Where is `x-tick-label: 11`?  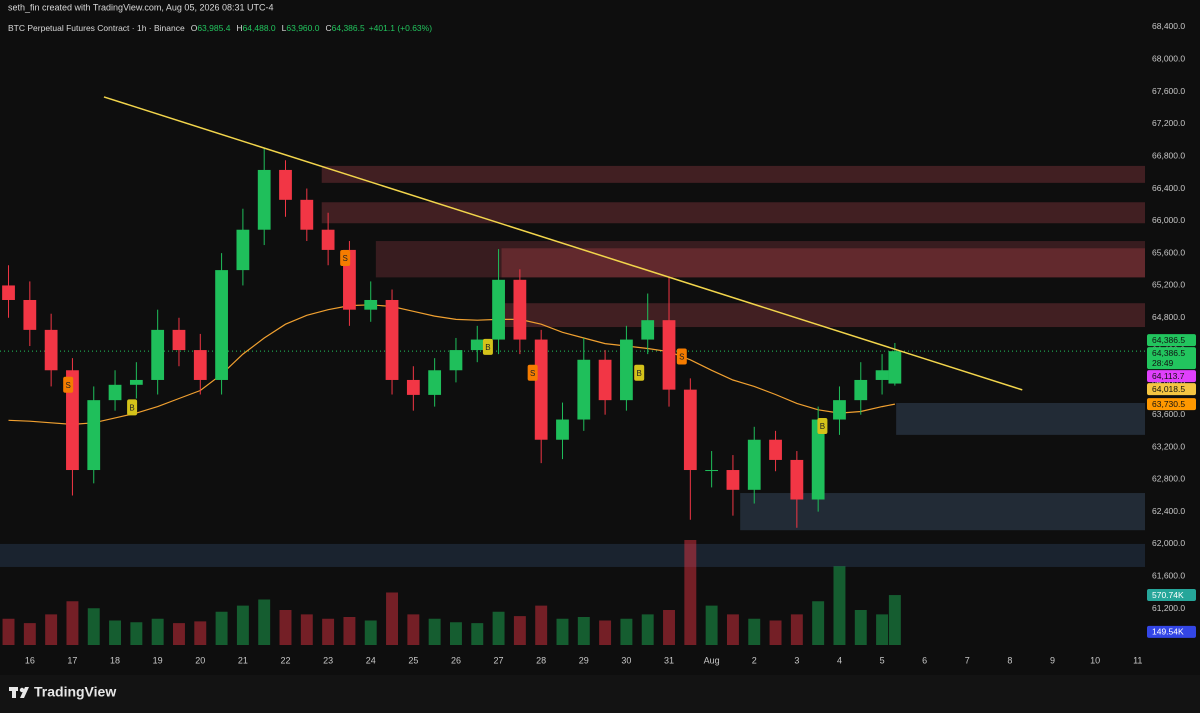
x-tick-label: 11 is located at coordinates (1137, 660).